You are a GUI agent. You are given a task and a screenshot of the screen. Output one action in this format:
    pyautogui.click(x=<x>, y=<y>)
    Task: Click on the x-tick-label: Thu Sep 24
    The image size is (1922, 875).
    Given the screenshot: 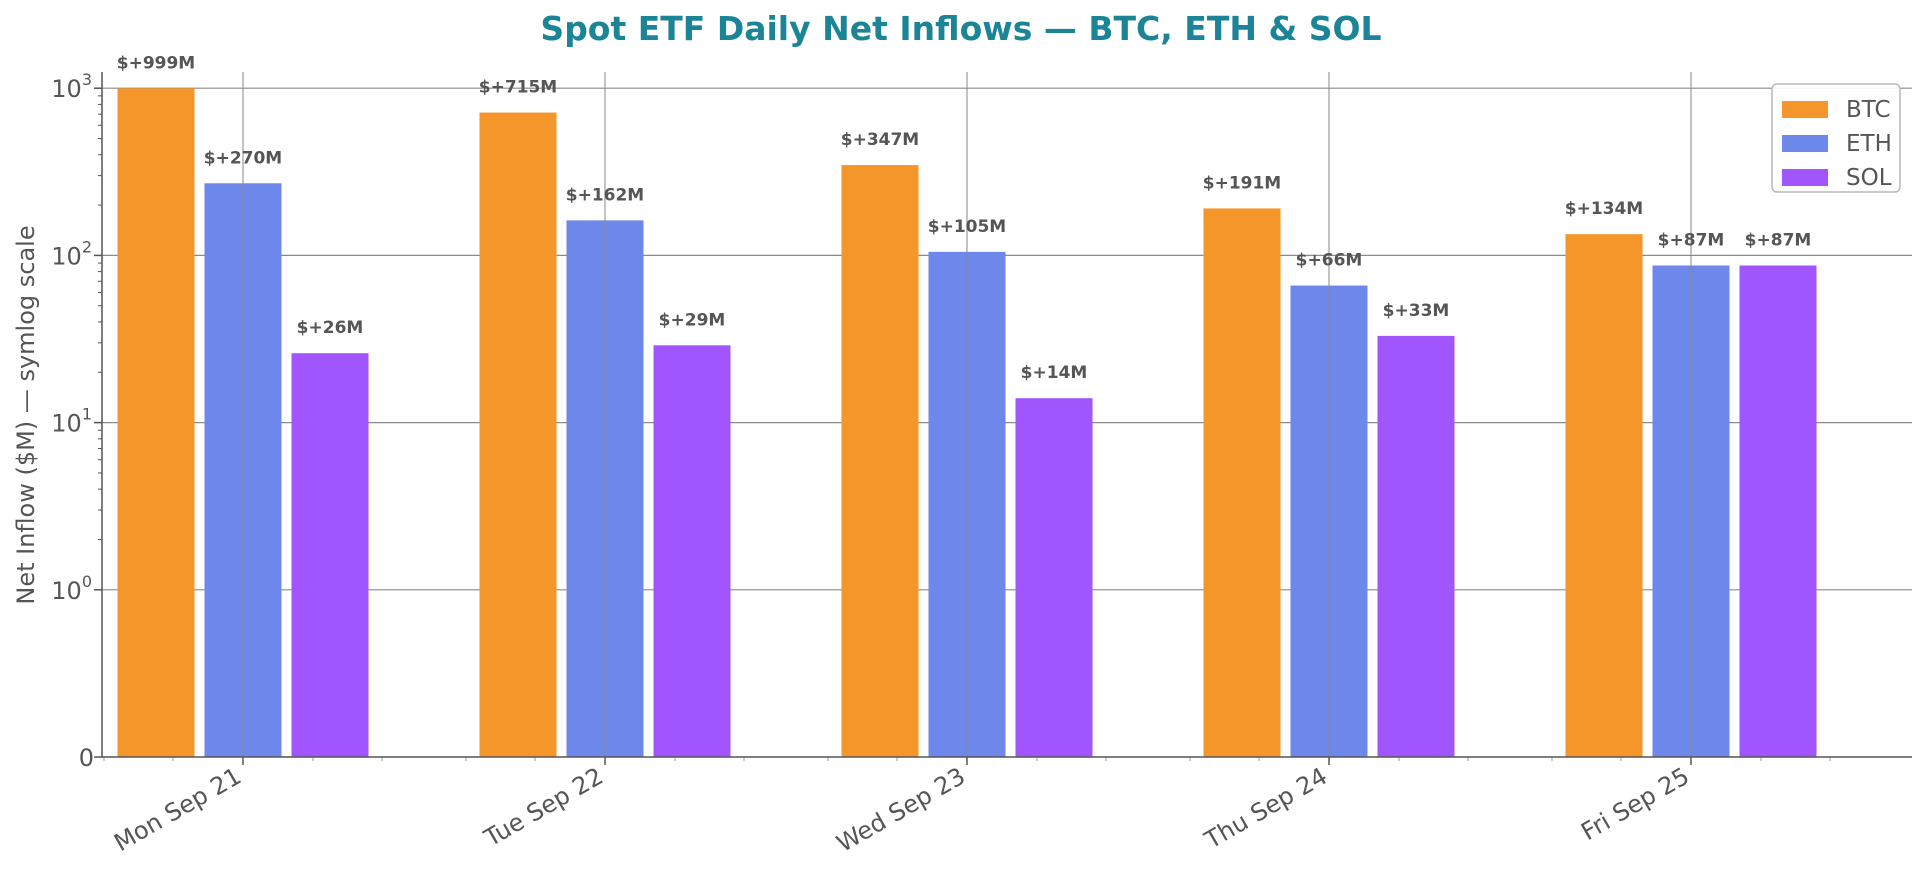 What is the action you would take?
    pyautogui.click(x=1265, y=808)
    